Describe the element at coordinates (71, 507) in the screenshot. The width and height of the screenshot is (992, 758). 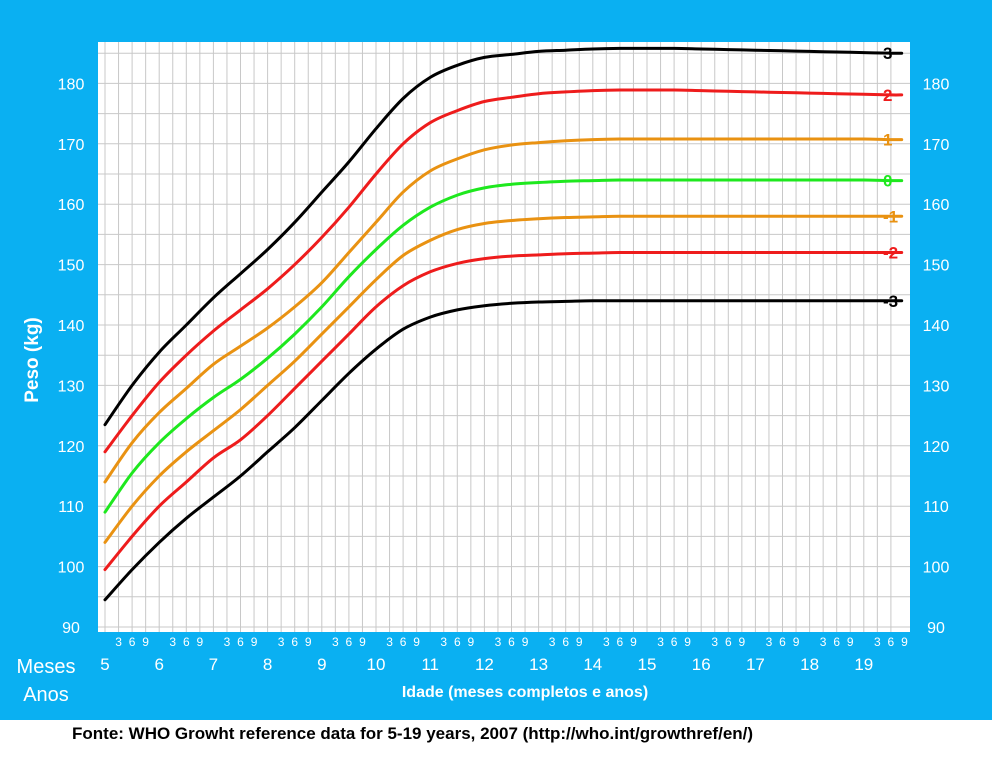
I see `y-tick-label-left: 110` at that location.